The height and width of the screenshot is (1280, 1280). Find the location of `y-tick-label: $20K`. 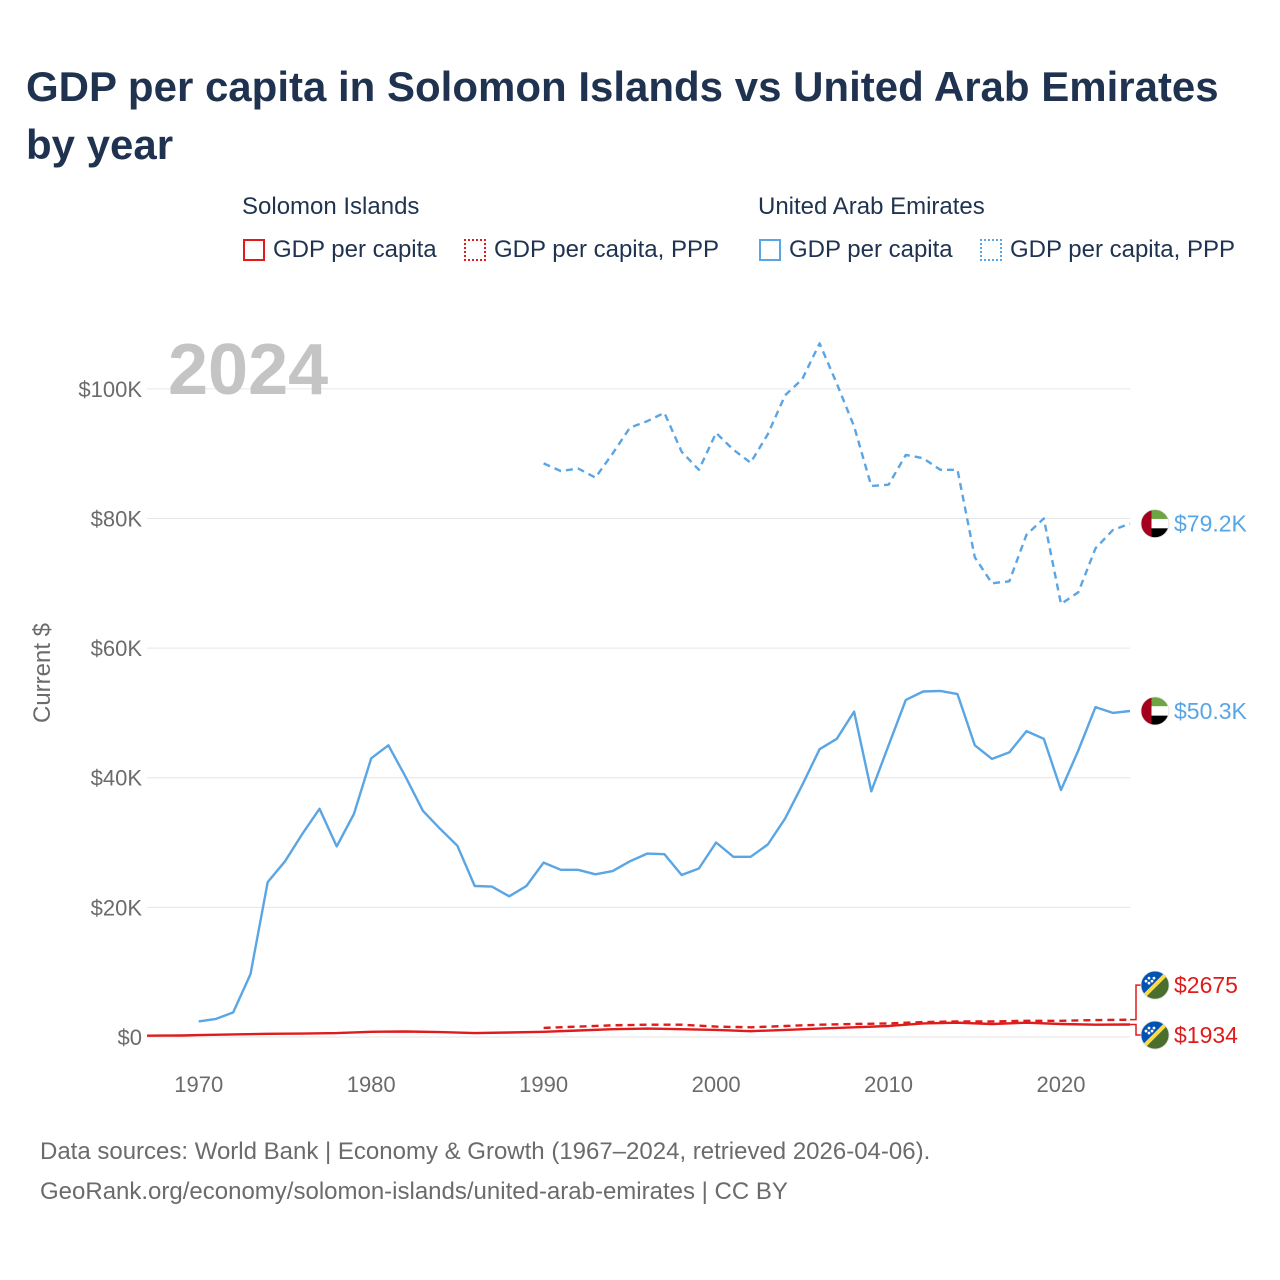

y-tick-label: $20K is located at coordinates (117, 907).